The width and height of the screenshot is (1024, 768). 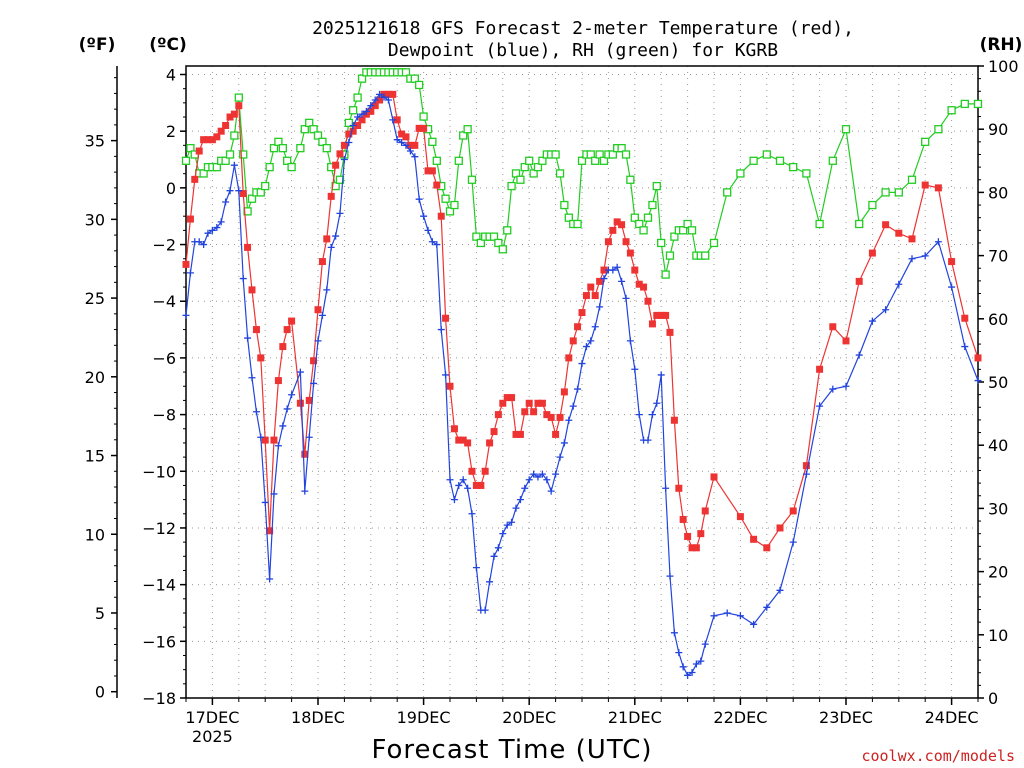 I want to click on x-year-label: 2025, so click(x=212, y=736).